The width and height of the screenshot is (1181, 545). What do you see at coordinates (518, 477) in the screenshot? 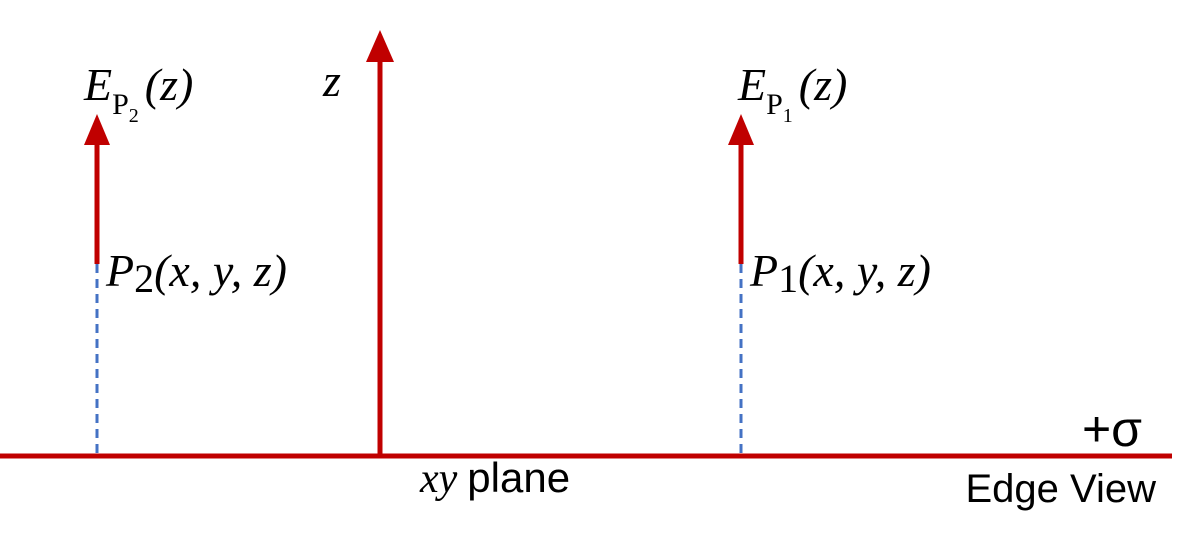
I see `plane-text: plane` at bounding box center [518, 477].